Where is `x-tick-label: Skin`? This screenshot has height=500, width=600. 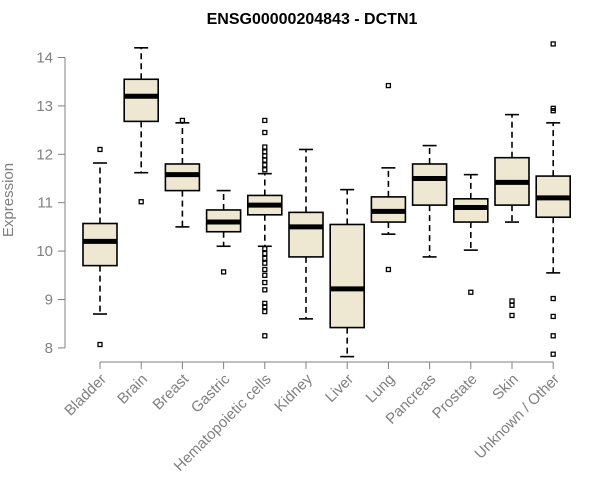 x-tick-label: Skin is located at coordinates (505, 387).